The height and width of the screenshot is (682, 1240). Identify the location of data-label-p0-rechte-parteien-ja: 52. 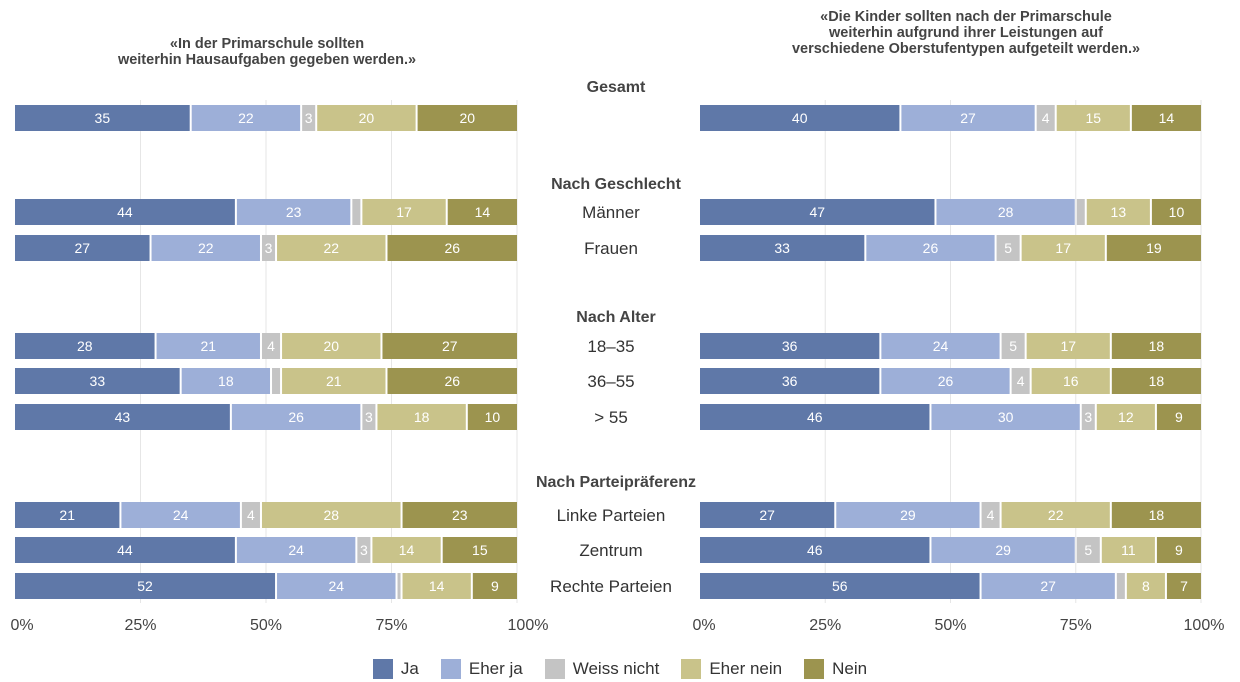
(145, 586).